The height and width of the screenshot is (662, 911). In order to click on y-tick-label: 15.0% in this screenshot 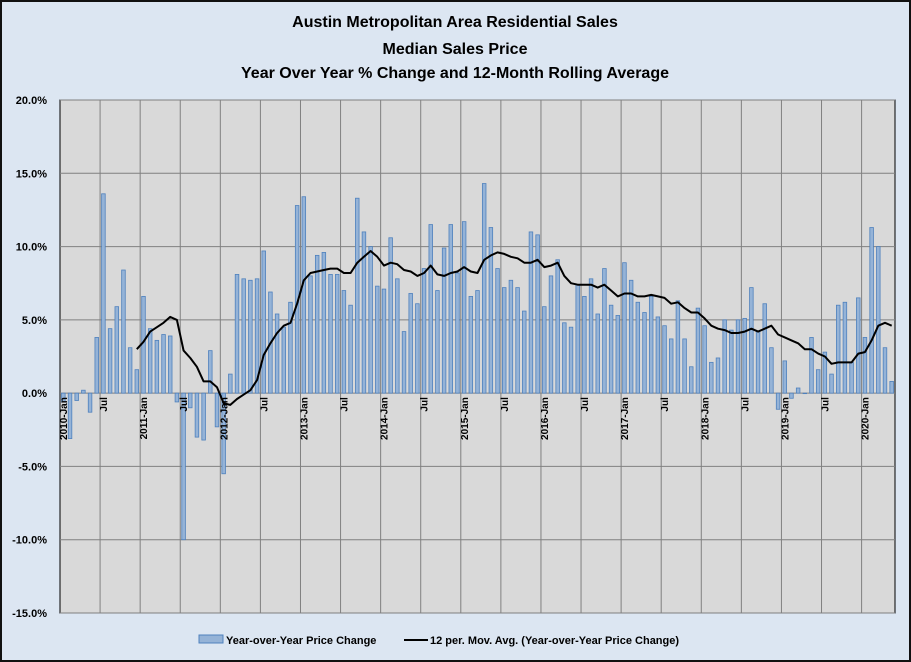, I will do `click(31, 174)`.